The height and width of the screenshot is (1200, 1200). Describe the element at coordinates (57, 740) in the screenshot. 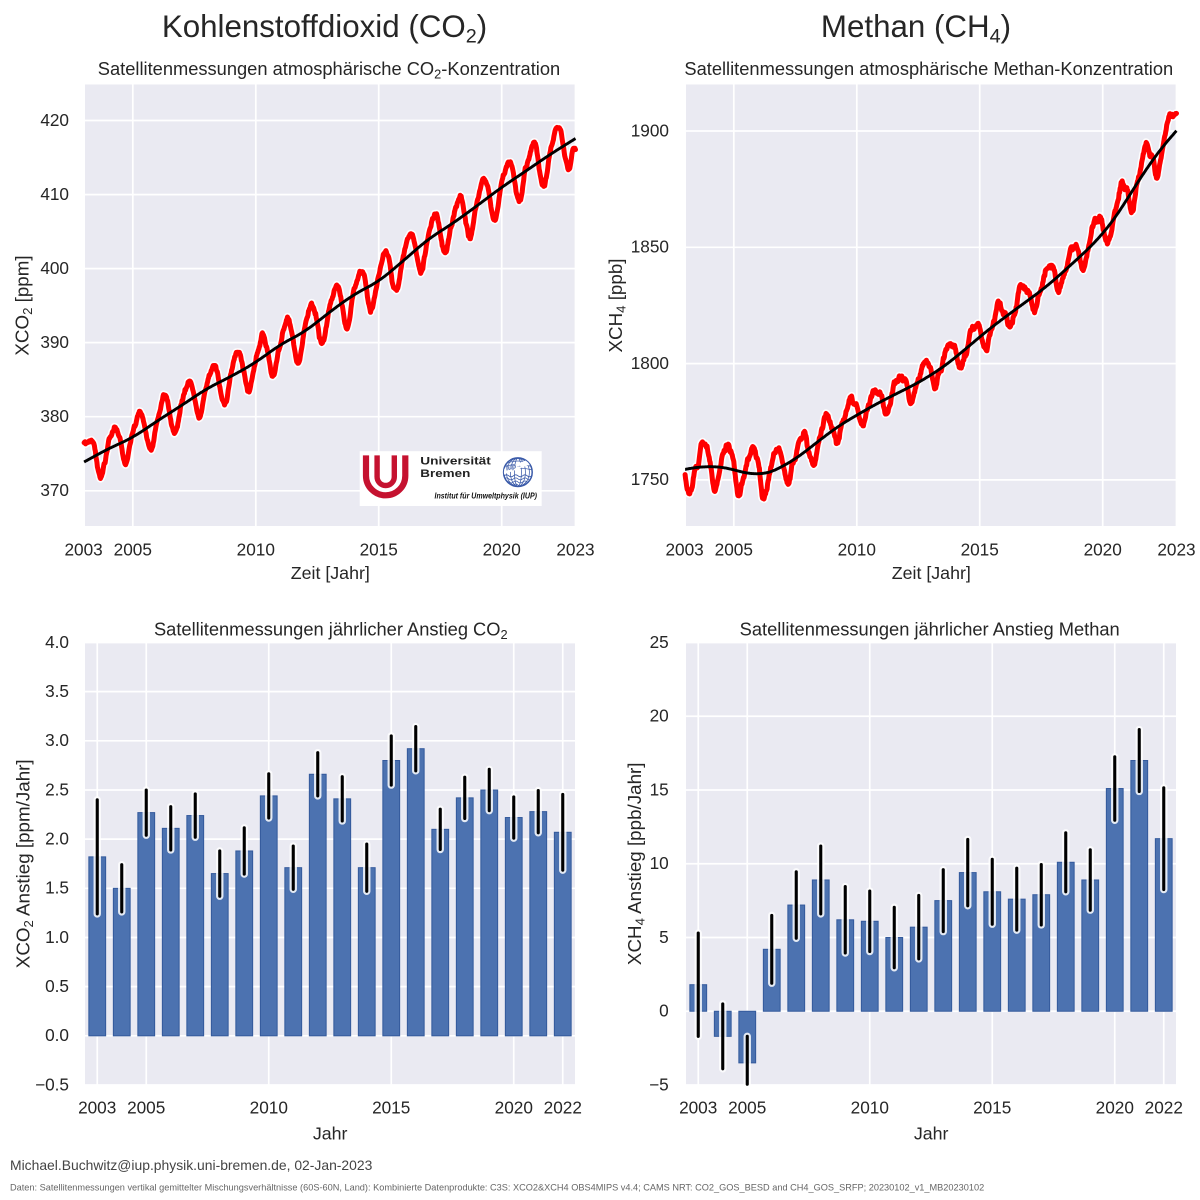

I see `svg-text: 3.0` at that location.